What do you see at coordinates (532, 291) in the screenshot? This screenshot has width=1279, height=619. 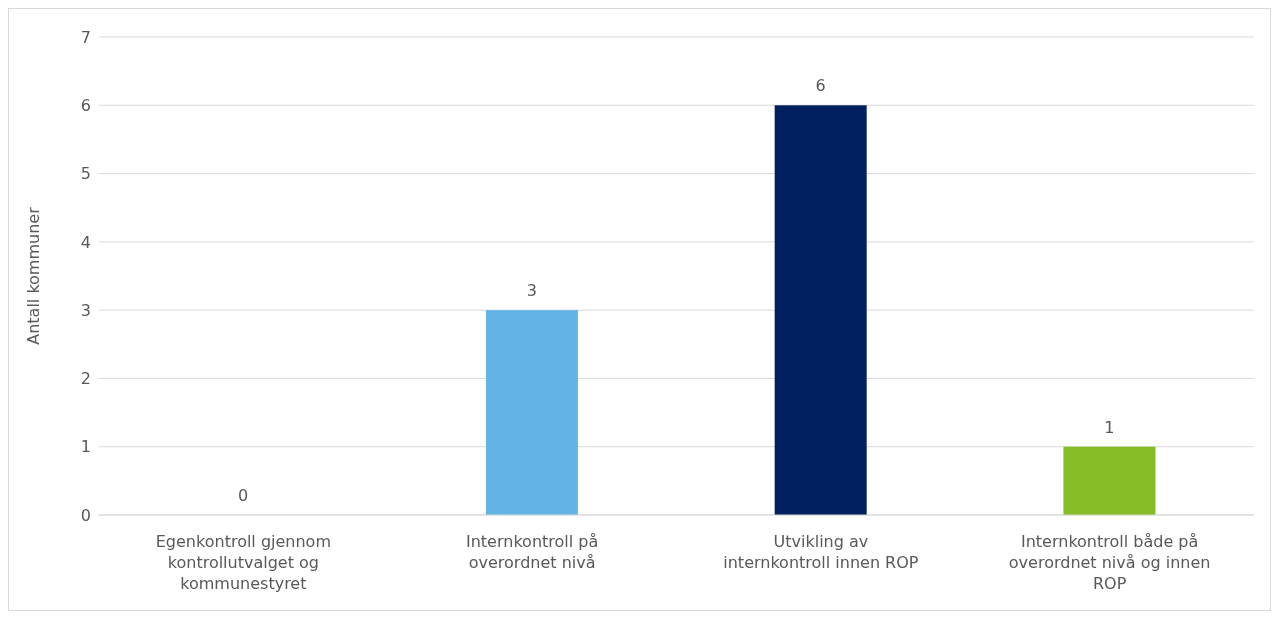 I see `data-label: 3` at bounding box center [532, 291].